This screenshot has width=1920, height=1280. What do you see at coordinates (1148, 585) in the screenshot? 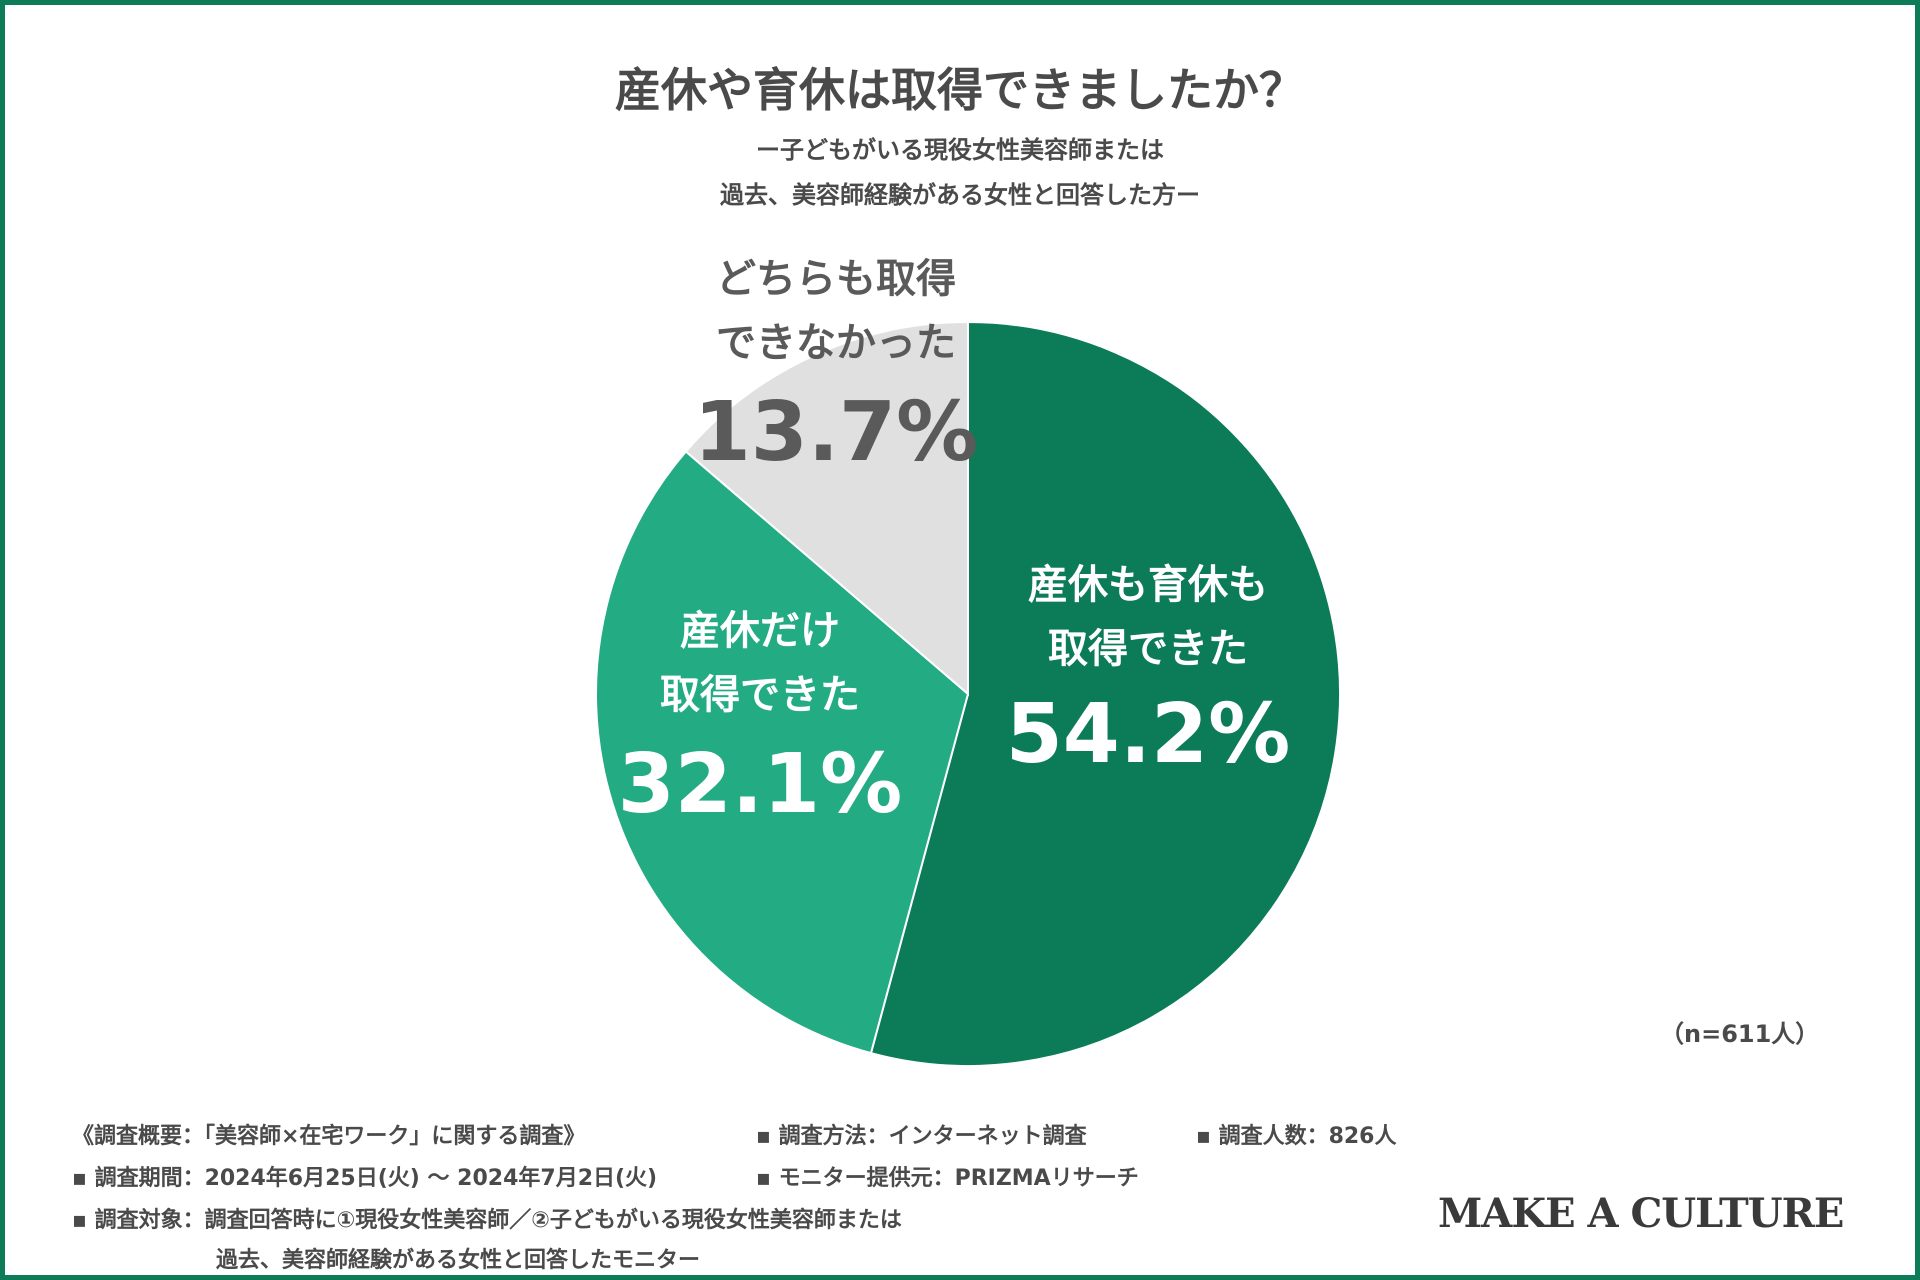
I see `slice-label-both-line-1: 産休も育休も` at bounding box center [1148, 585].